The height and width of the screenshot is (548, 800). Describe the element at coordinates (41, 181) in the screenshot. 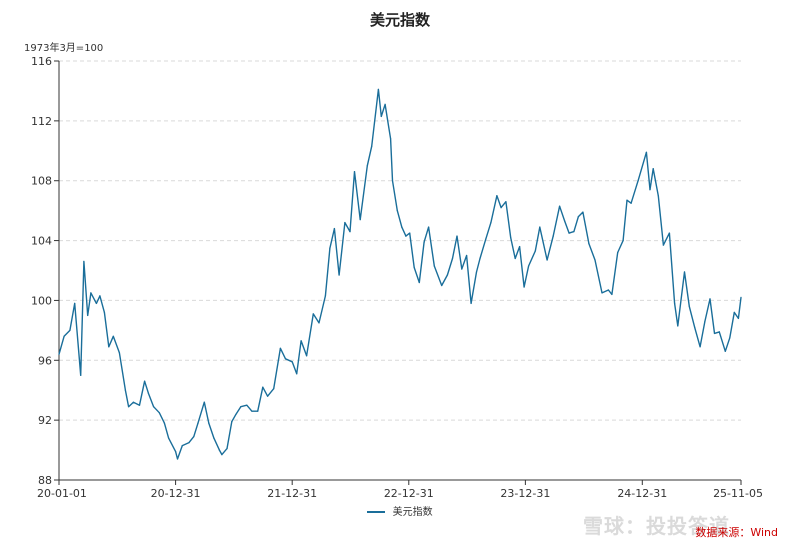

I see `y-tick-label: 108` at that location.